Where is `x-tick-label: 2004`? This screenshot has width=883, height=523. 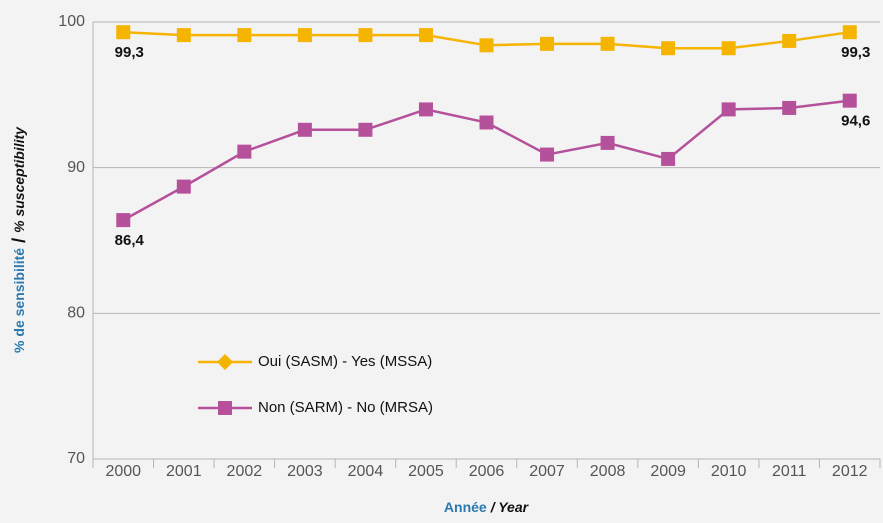
x-tick-label: 2004 is located at coordinates (366, 471).